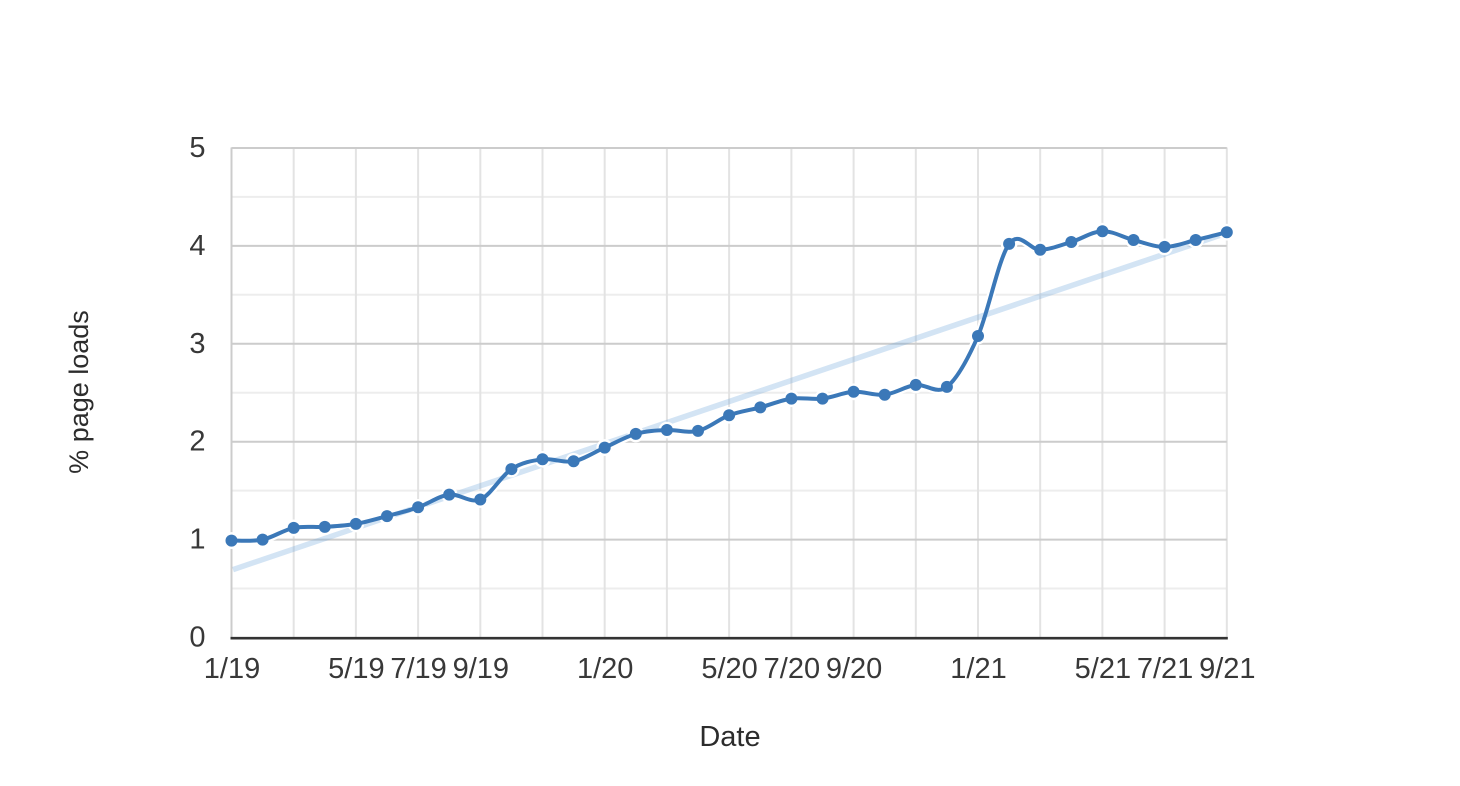 The height and width of the screenshot is (786, 1460). Describe the element at coordinates (197, 246) in the screenshot. I see `svg-text: 4` at that location.